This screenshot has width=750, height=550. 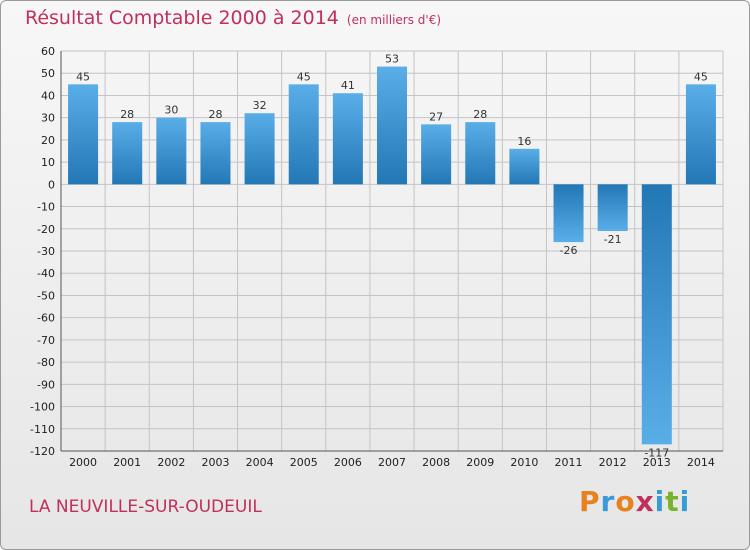 I want to click on y-tick-label: -60, so click(x=46, y=318).